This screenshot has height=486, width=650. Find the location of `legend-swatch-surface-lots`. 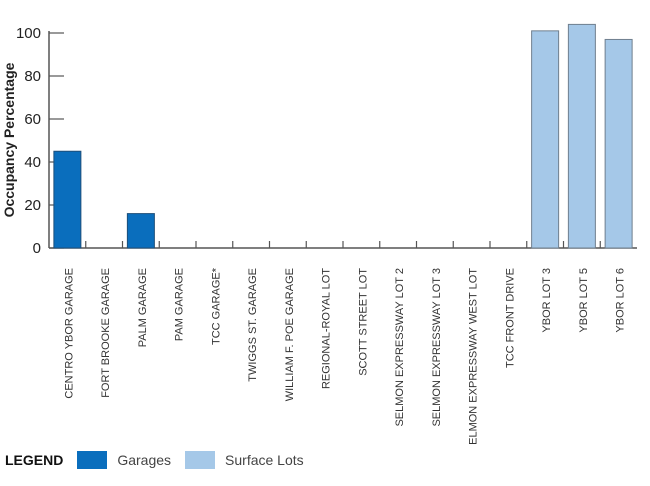

legend-swatch-surface-lots is located at coordinates (200, 460).